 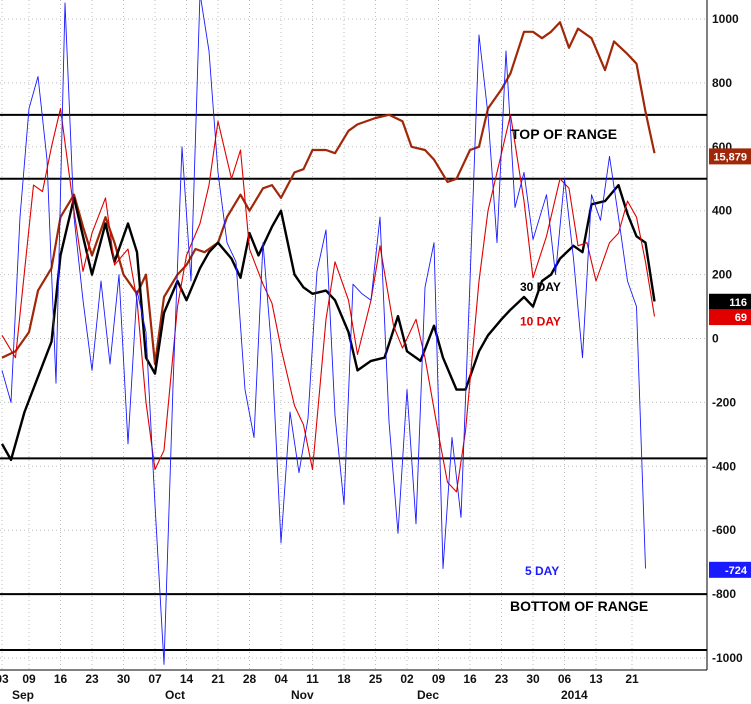 I want to click on last-value-text: -724, so click(x=736, y=571).